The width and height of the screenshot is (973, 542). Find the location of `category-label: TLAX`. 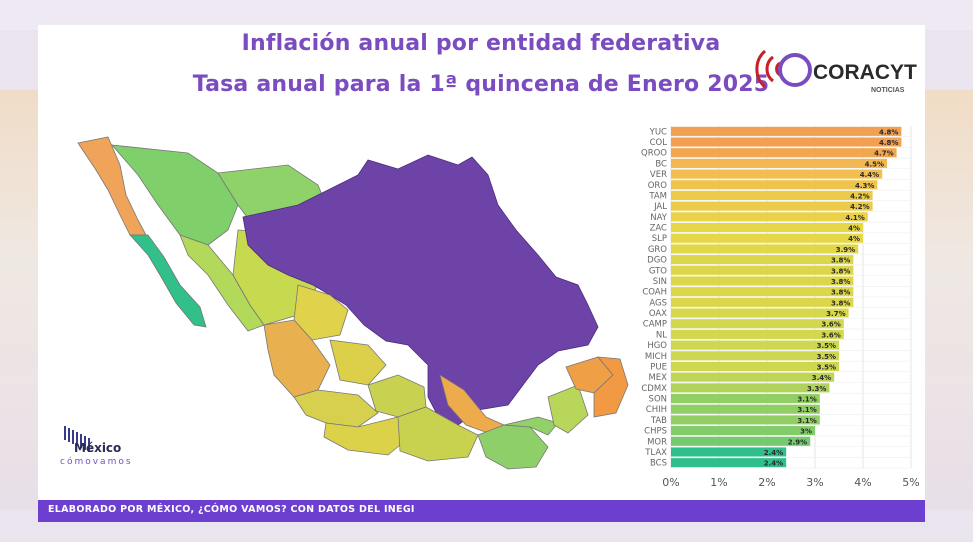

category-label: TLAX is located at coordinates (655, 453).